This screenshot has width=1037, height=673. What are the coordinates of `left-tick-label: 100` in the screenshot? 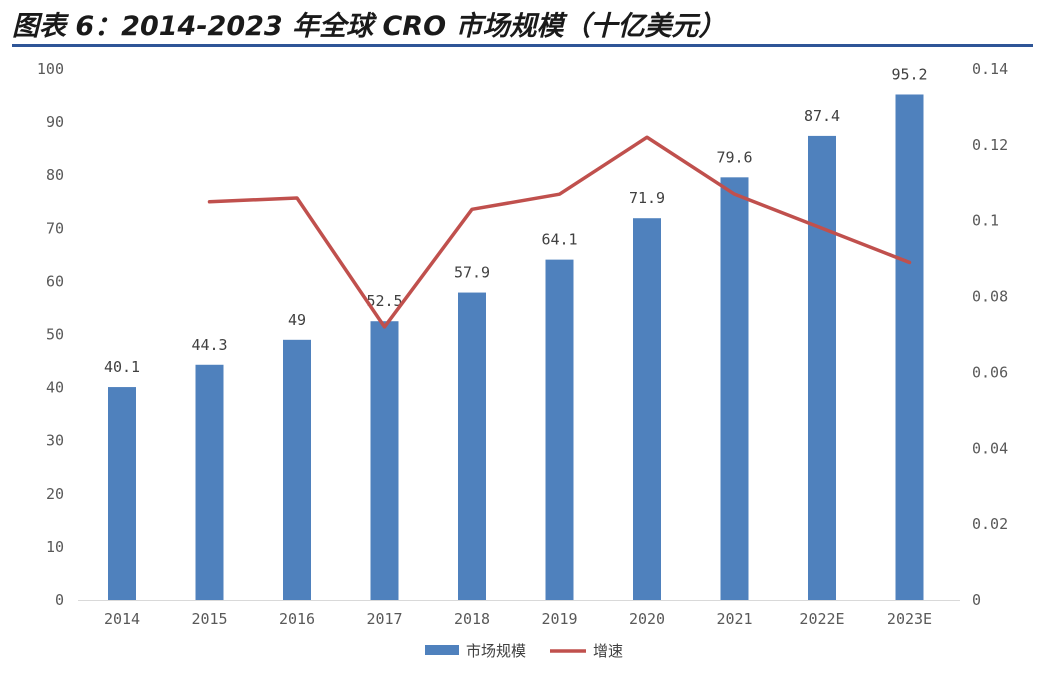 It's located at (50, 69).